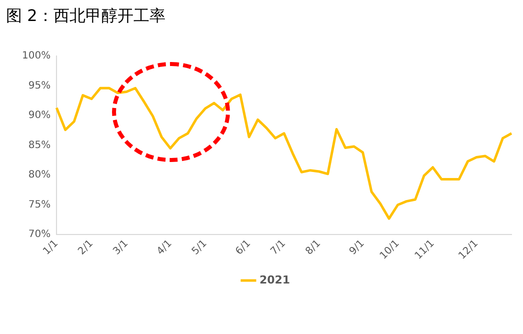  I want to click on x-tick-label: 9/1, so click(357, 248).